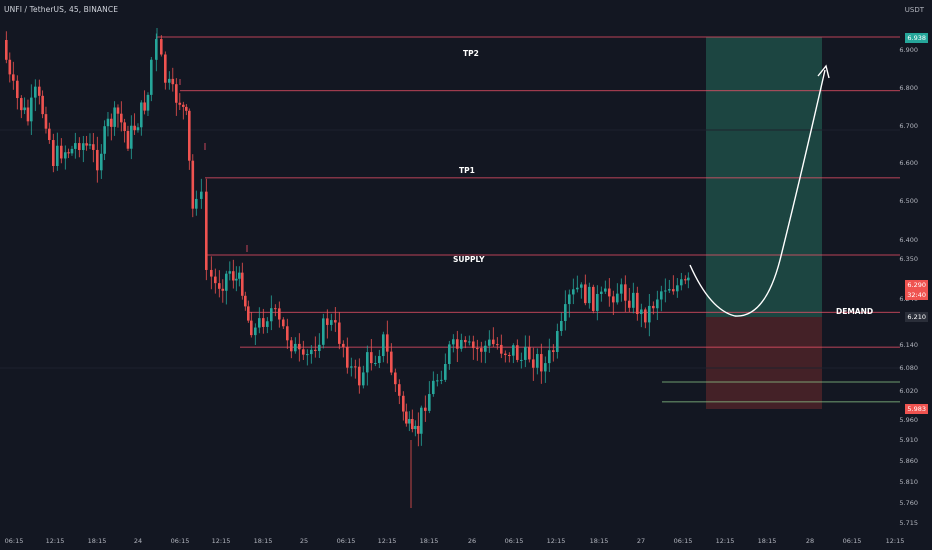  What do you see at coordinates (908, 259) in the screenshot?
I see `price-tick-label: 6.350` at bounding box center [908, 259].